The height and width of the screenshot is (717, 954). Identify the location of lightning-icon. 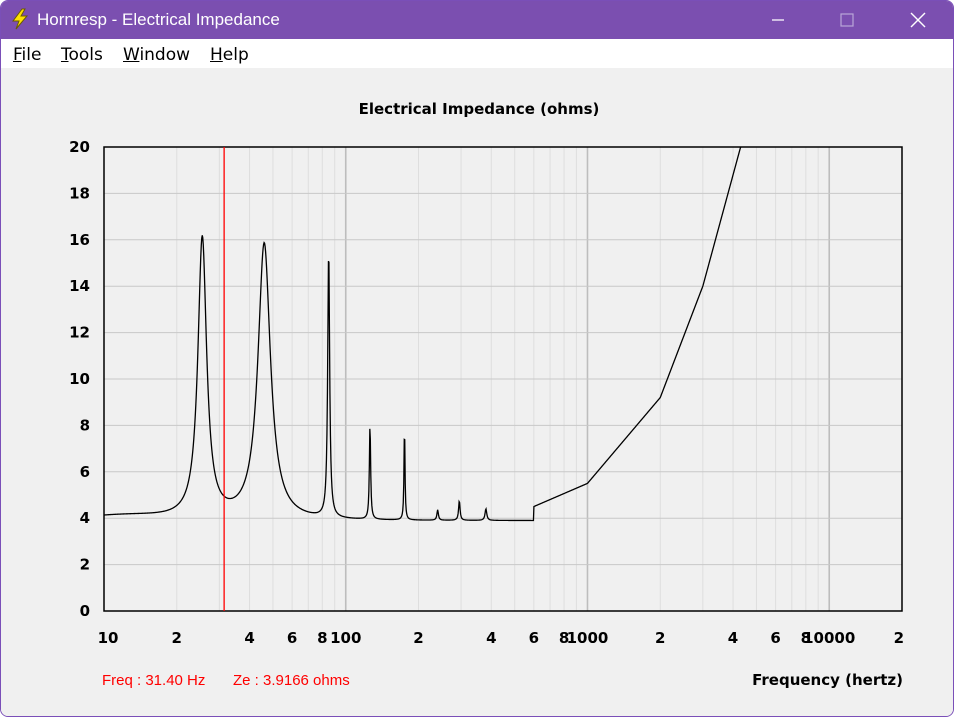
(20, 19).